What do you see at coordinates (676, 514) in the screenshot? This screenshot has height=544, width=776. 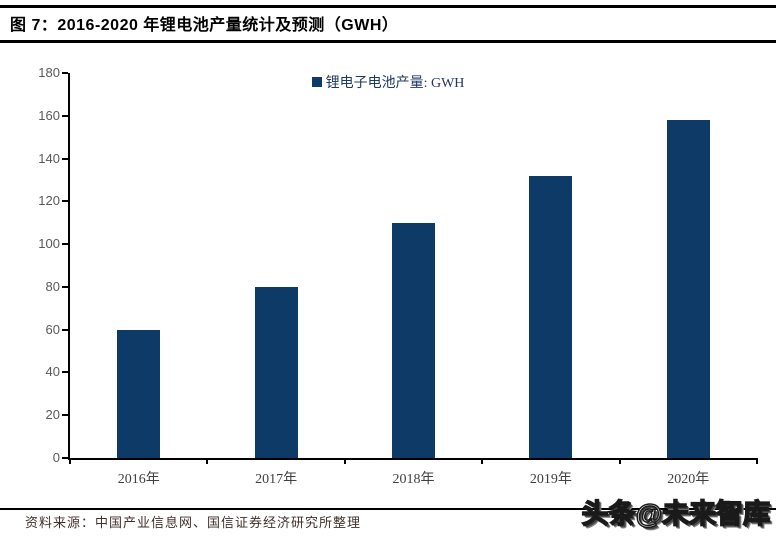 I see `watermark-text: 头条@未来智库` at bounding box center [676, 514].